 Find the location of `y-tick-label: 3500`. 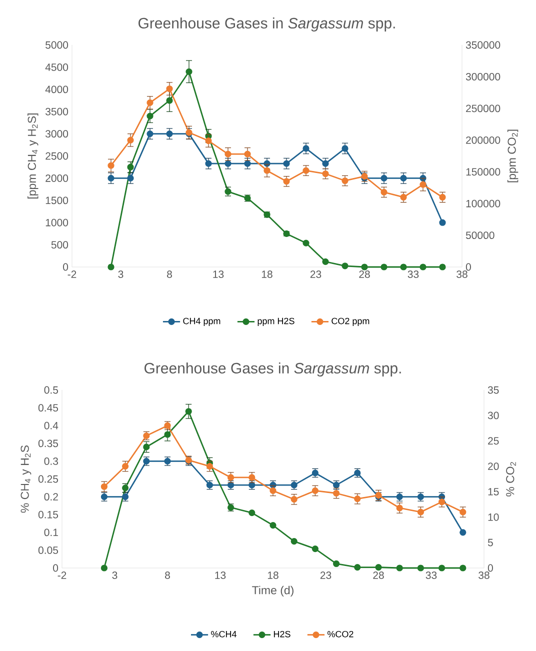

y-tick-label: 3500 is located at coordinates (57, 112).